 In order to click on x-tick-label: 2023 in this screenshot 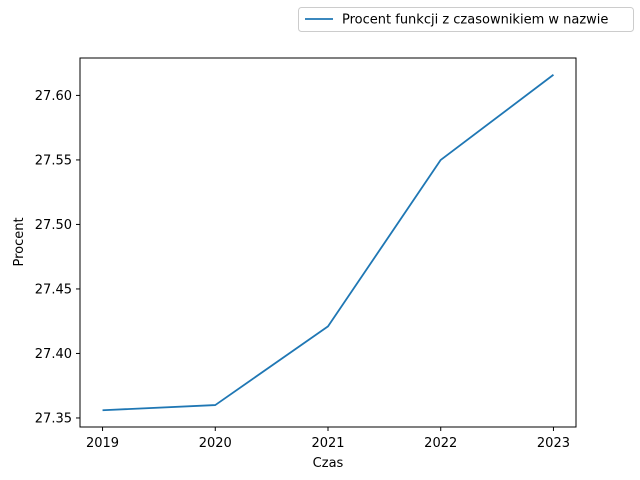, I will do `click(553, 443)`.